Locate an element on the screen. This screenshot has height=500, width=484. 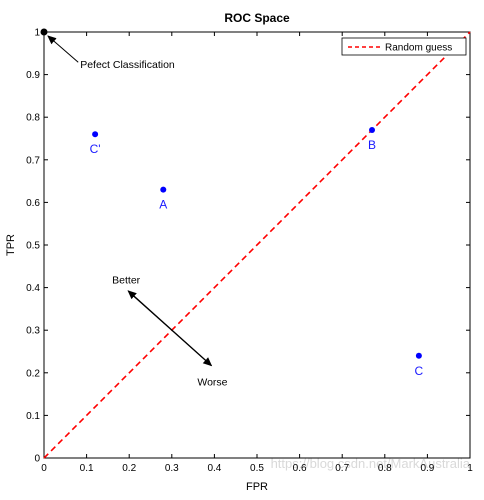
x-tick-label: 0.8 is located at coordinates (385, 468).